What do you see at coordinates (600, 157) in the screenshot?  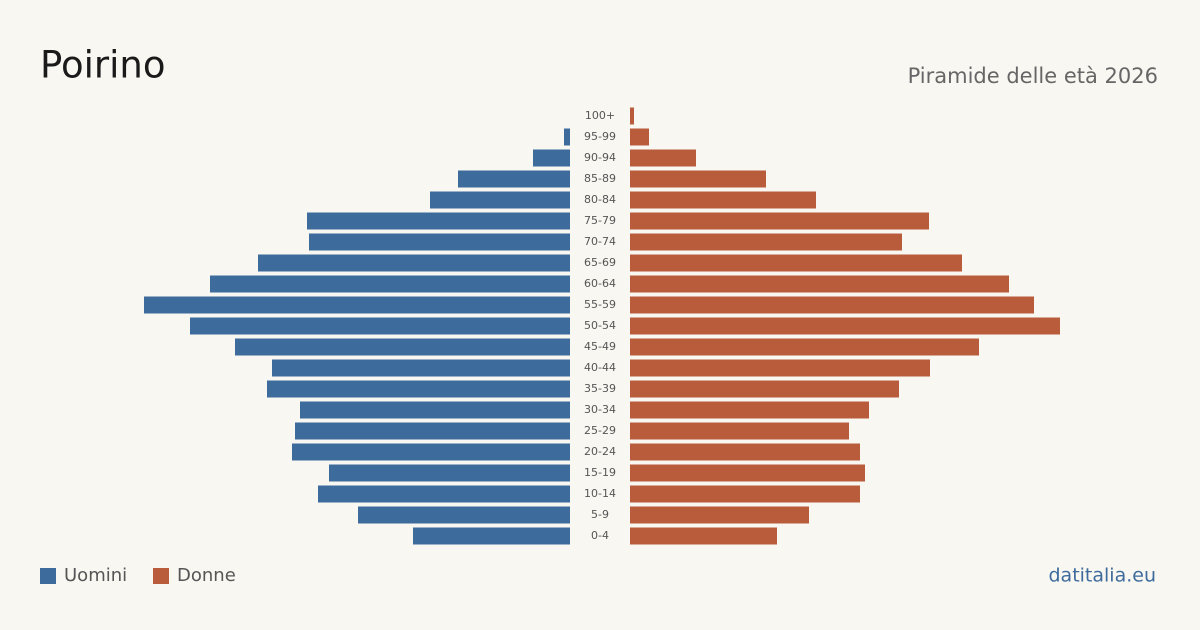 I see `age-label: 90-94` at bounding box center [600, 157].